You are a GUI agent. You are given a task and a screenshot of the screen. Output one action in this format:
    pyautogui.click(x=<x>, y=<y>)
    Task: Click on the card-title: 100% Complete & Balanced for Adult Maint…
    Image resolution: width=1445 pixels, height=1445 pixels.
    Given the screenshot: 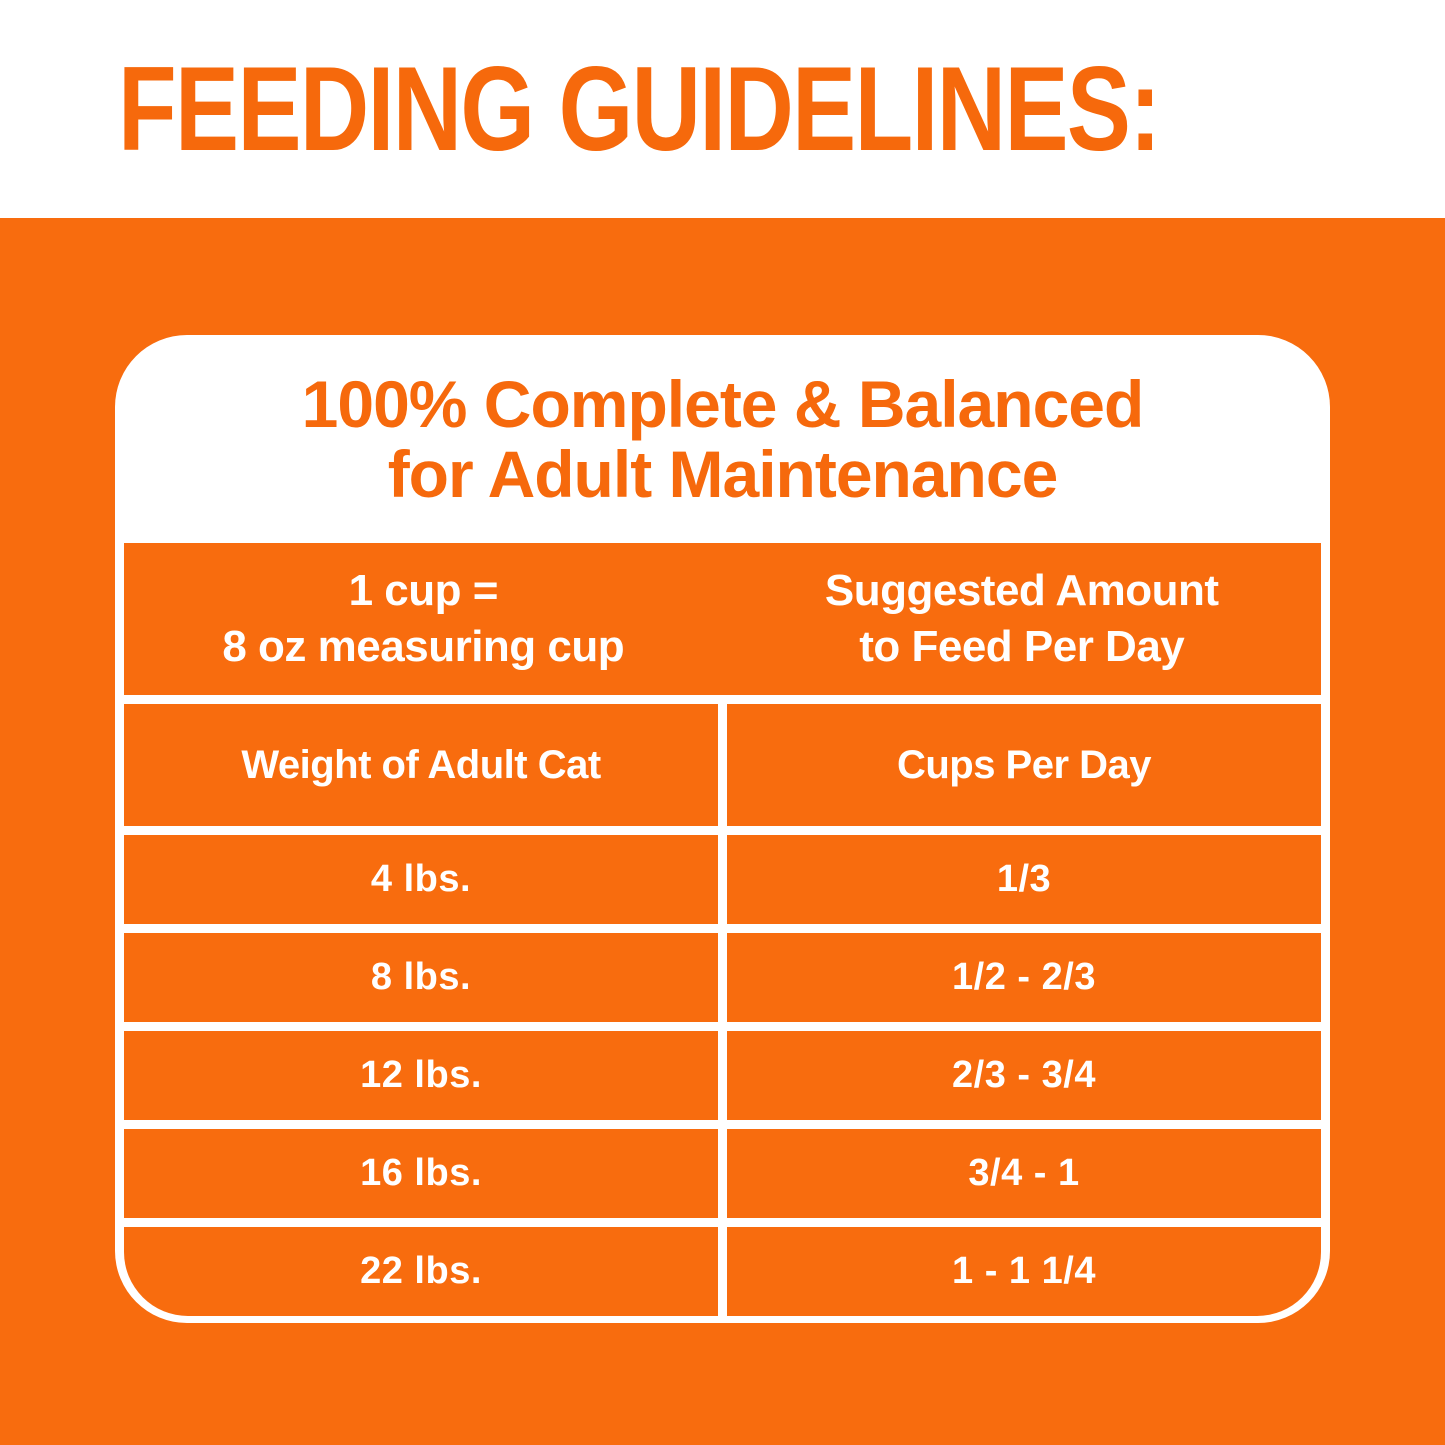 What is the action you would take?
    pyautogui.click(x=722, y=439)
    